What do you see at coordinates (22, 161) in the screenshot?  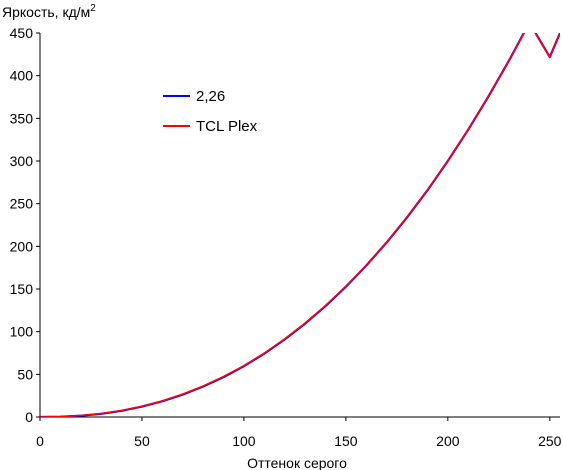 I see `y-tick-label: 300` at bounding box center [22, 161].